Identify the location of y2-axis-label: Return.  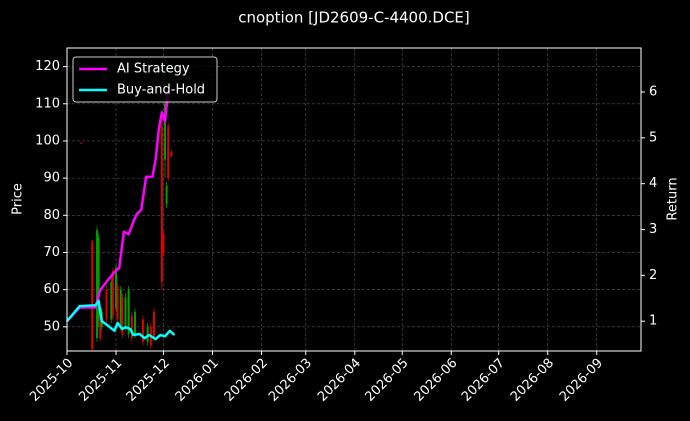
(673, 198).